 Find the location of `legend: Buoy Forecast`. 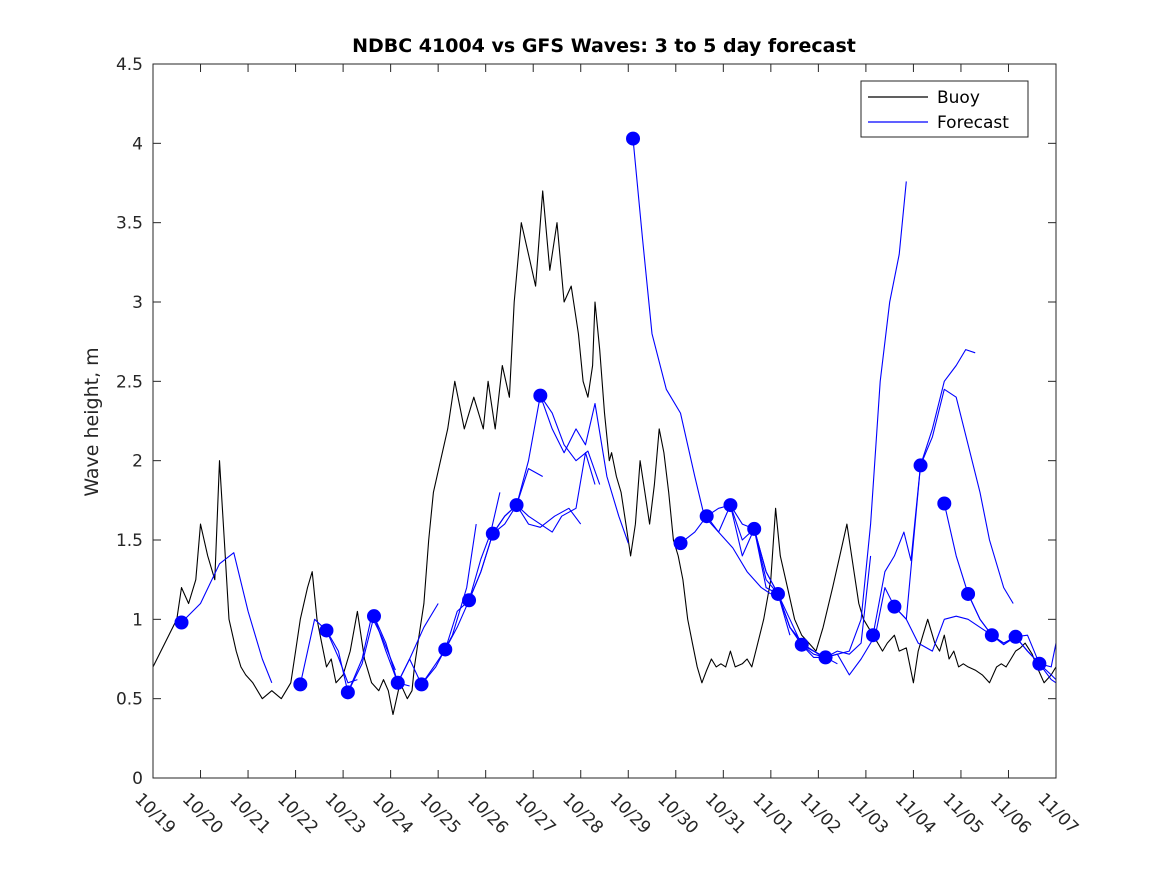

legend: Buoy Forecast is located at coordinates (944, 109).